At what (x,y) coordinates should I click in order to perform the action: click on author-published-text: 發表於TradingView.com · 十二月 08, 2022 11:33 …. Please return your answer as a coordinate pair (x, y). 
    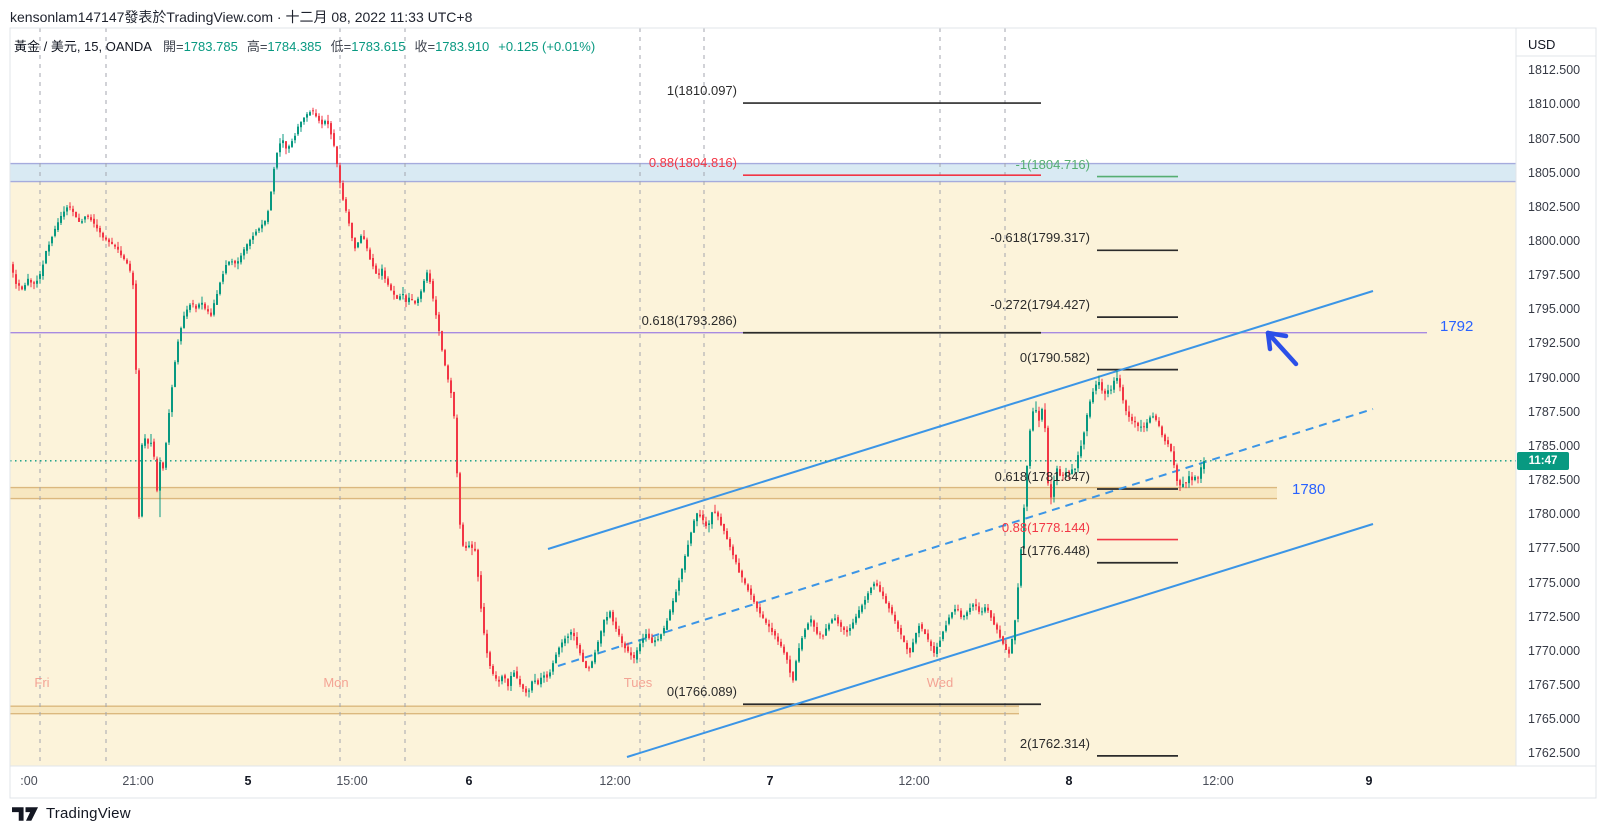
    Looking at the image, I should click on (298, 17).